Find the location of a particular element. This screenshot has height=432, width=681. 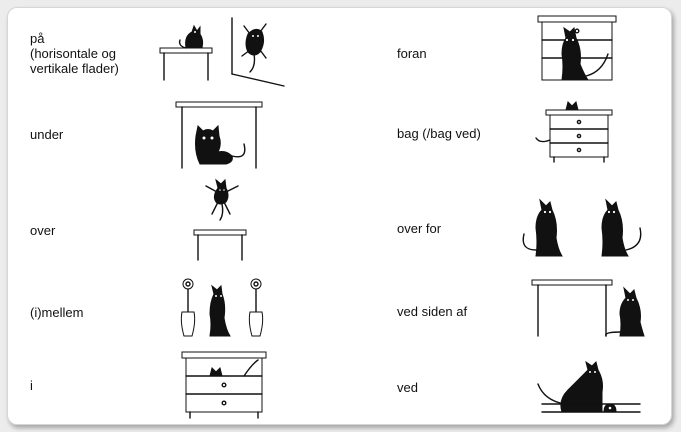

illustration-cat-in-drawer is located at coordinates (225, 386).